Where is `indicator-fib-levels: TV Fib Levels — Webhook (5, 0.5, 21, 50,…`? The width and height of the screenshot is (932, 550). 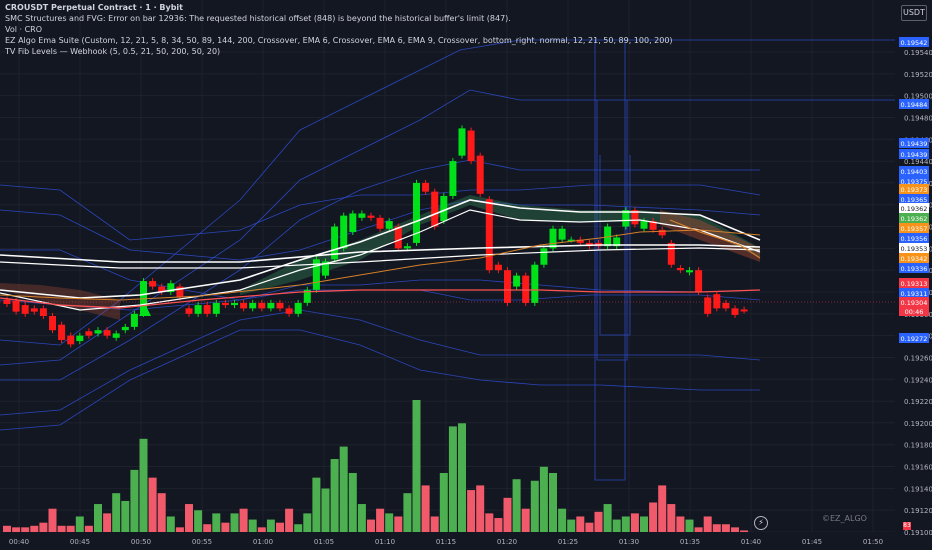
indicator-fib-levels: TV Fib Levels — Webhook (5, 0.5, 21, 50,… is located at coordinates (113, 51).